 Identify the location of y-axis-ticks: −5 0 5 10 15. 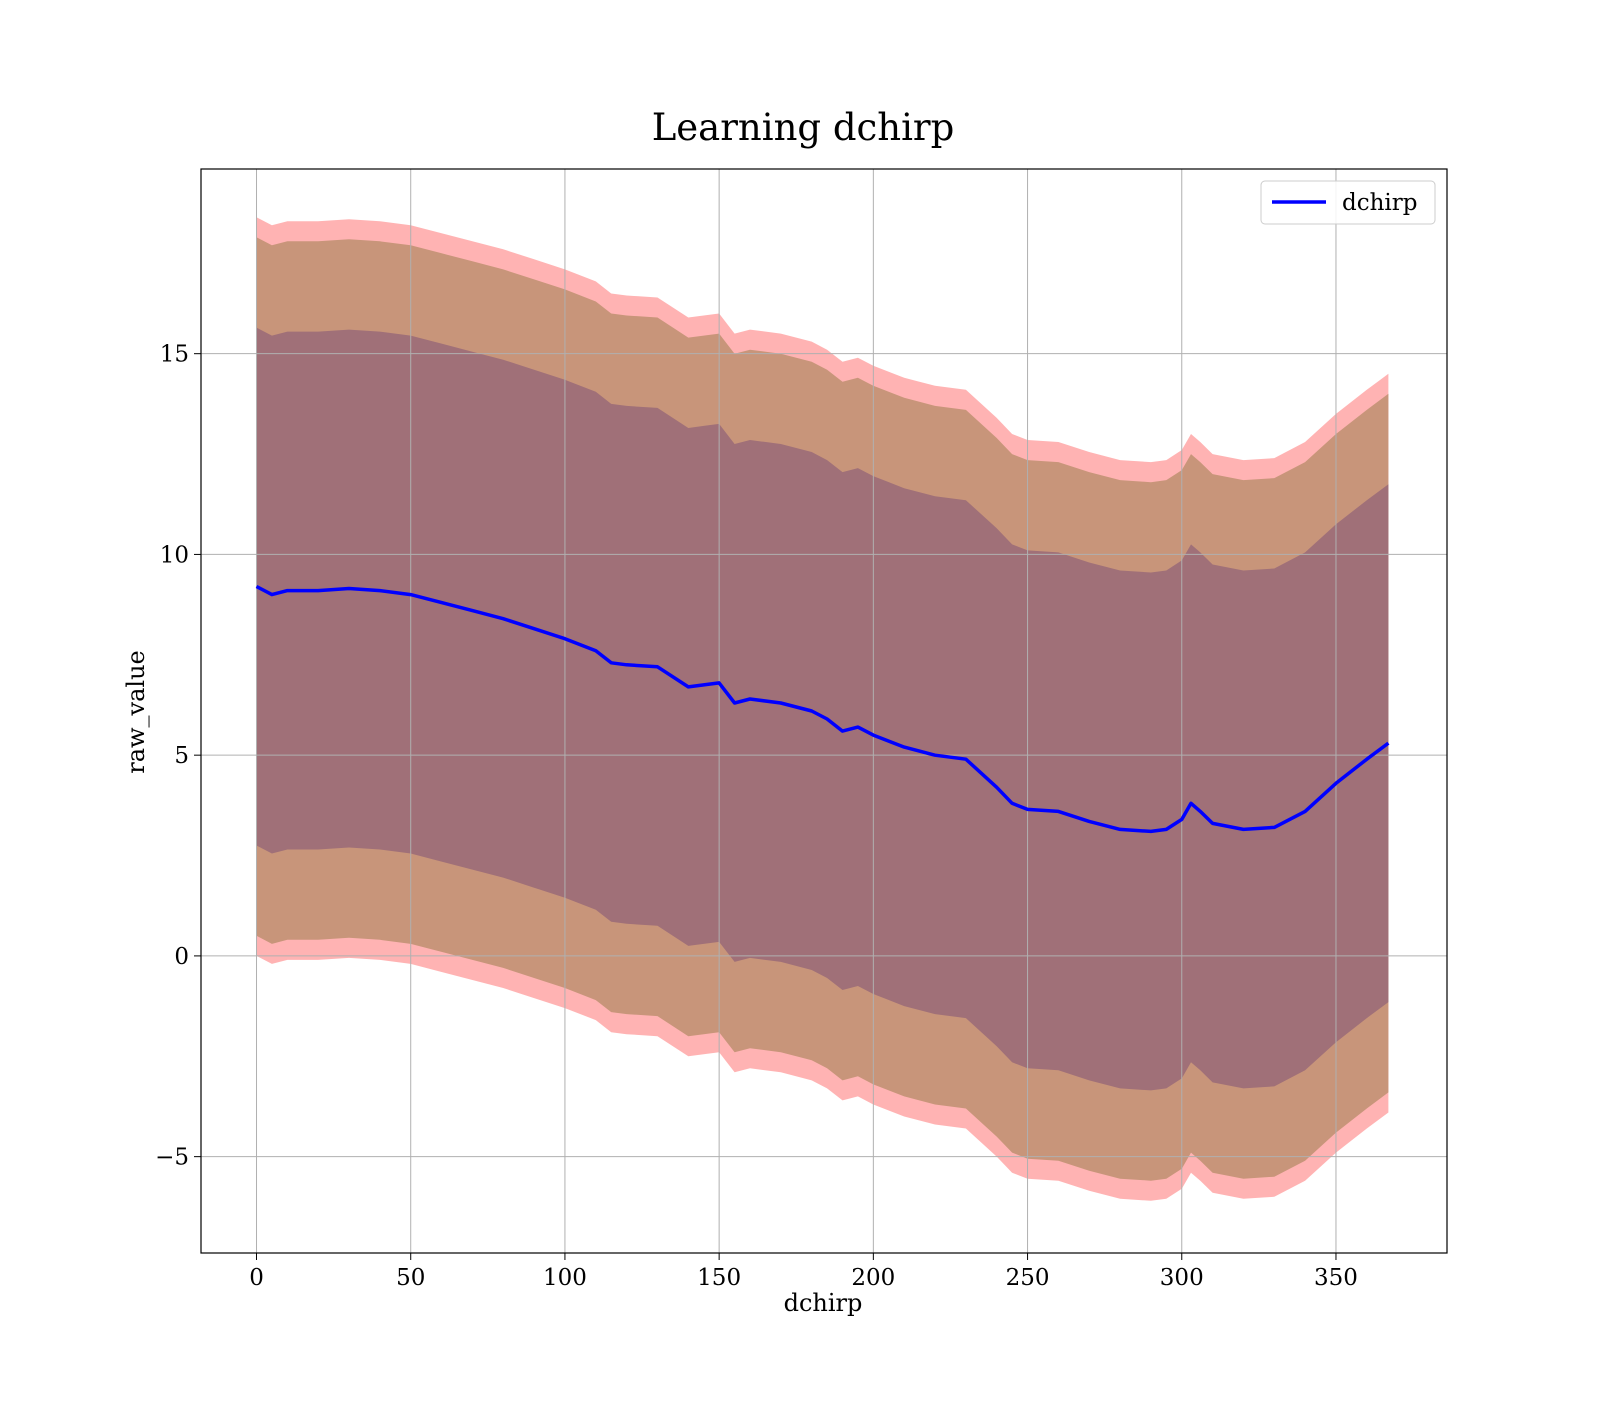
(178, 756).